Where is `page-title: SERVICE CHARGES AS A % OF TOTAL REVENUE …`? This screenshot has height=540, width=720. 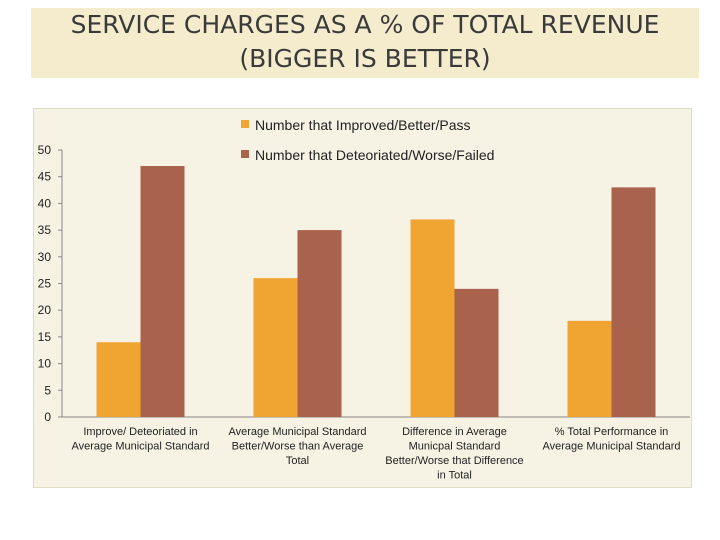 page-title: SERVICE CHARGES AS A % OF TOTAL REVENUE … is located at coordinates (365, 42).